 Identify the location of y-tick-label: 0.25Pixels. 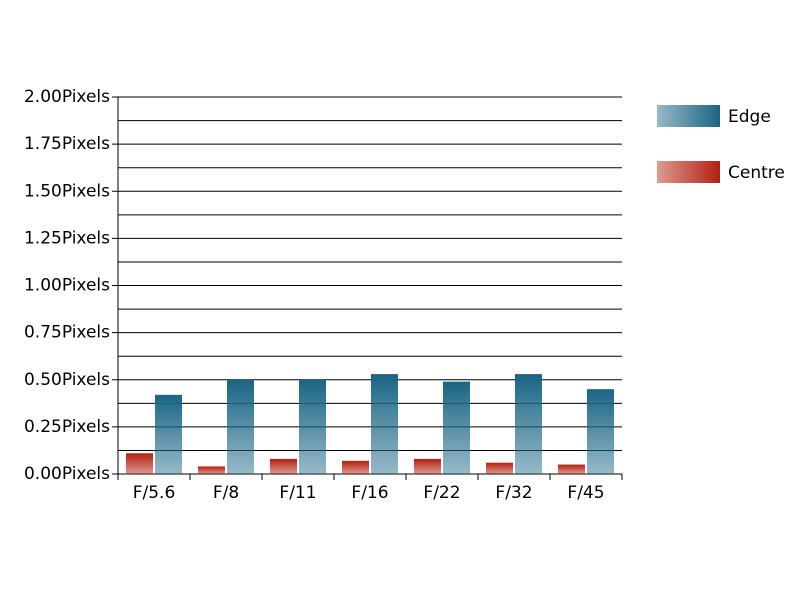
(67, 427).